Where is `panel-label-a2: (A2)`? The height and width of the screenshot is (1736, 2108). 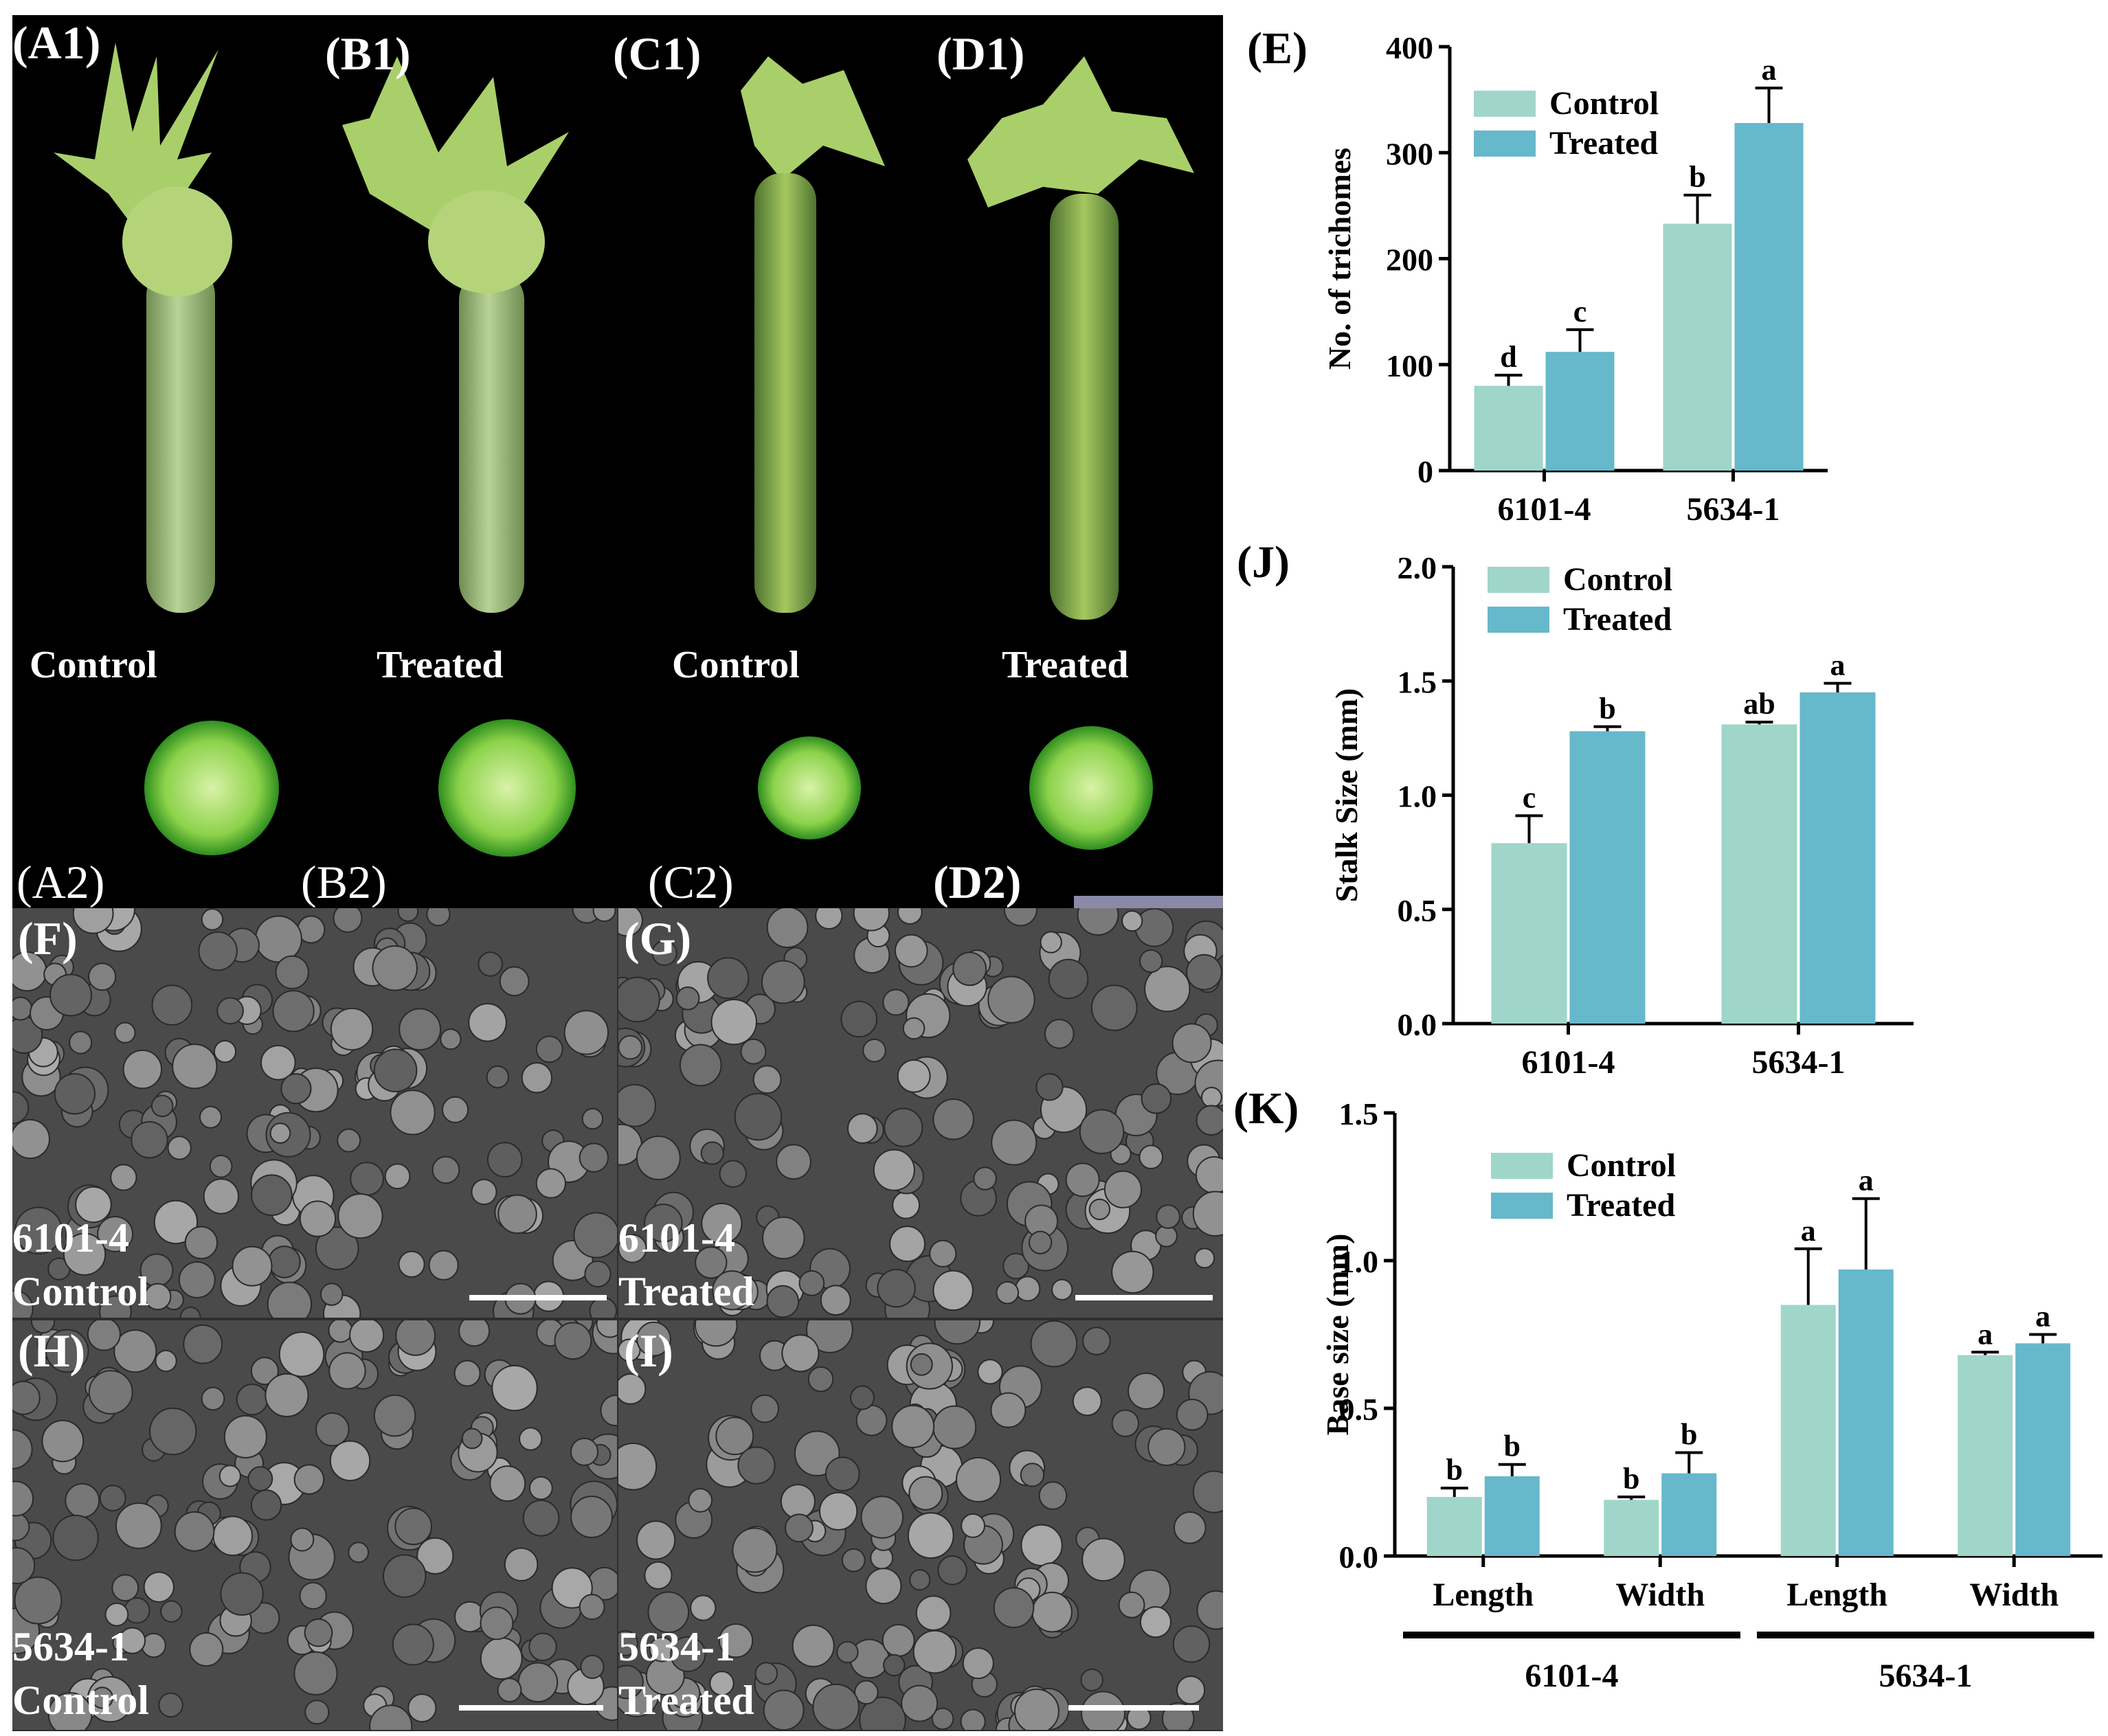
panel-label-a2: (A2) is located at coordinates (60, 882).